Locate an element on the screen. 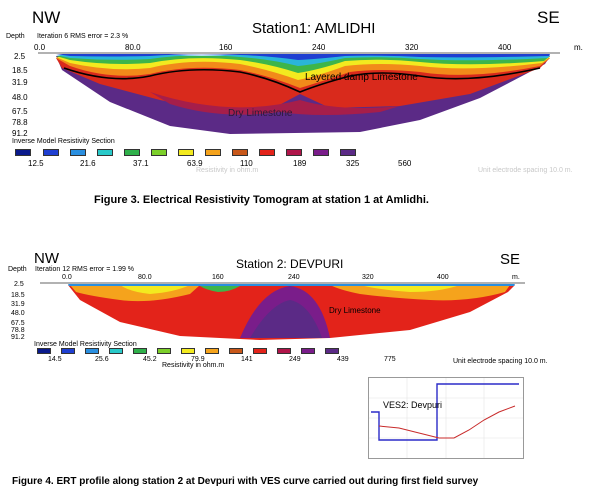 The image size is (600, 497). fig3-spacing-faded: Unit electrode spacing 10.0 m. is located at coordinates (525, 170).